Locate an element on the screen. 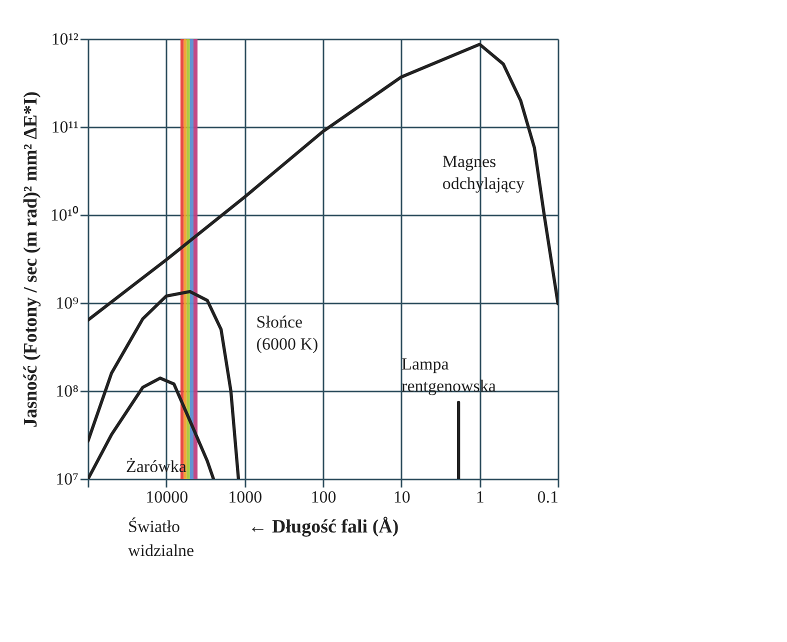  x-tick-label: 10000 is located at coordinates (167, 497).